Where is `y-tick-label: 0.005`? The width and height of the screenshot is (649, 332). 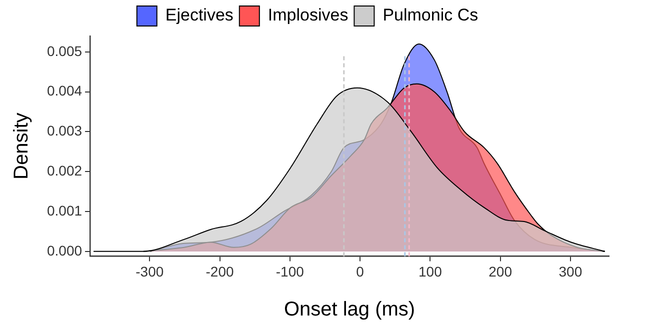 y-tick-label: 0.005 is located at coordinates (64, 50).